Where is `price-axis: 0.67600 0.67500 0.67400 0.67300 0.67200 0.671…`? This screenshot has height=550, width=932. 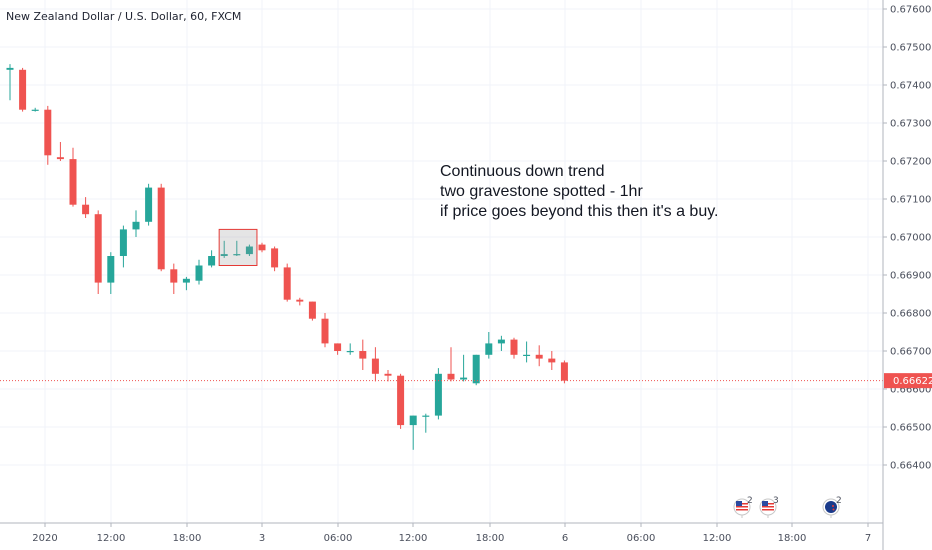
price-axis: 0.67600 0.67500 0.67400 0.67300 0.67200 0.671… is located at coordinates (906, 275).